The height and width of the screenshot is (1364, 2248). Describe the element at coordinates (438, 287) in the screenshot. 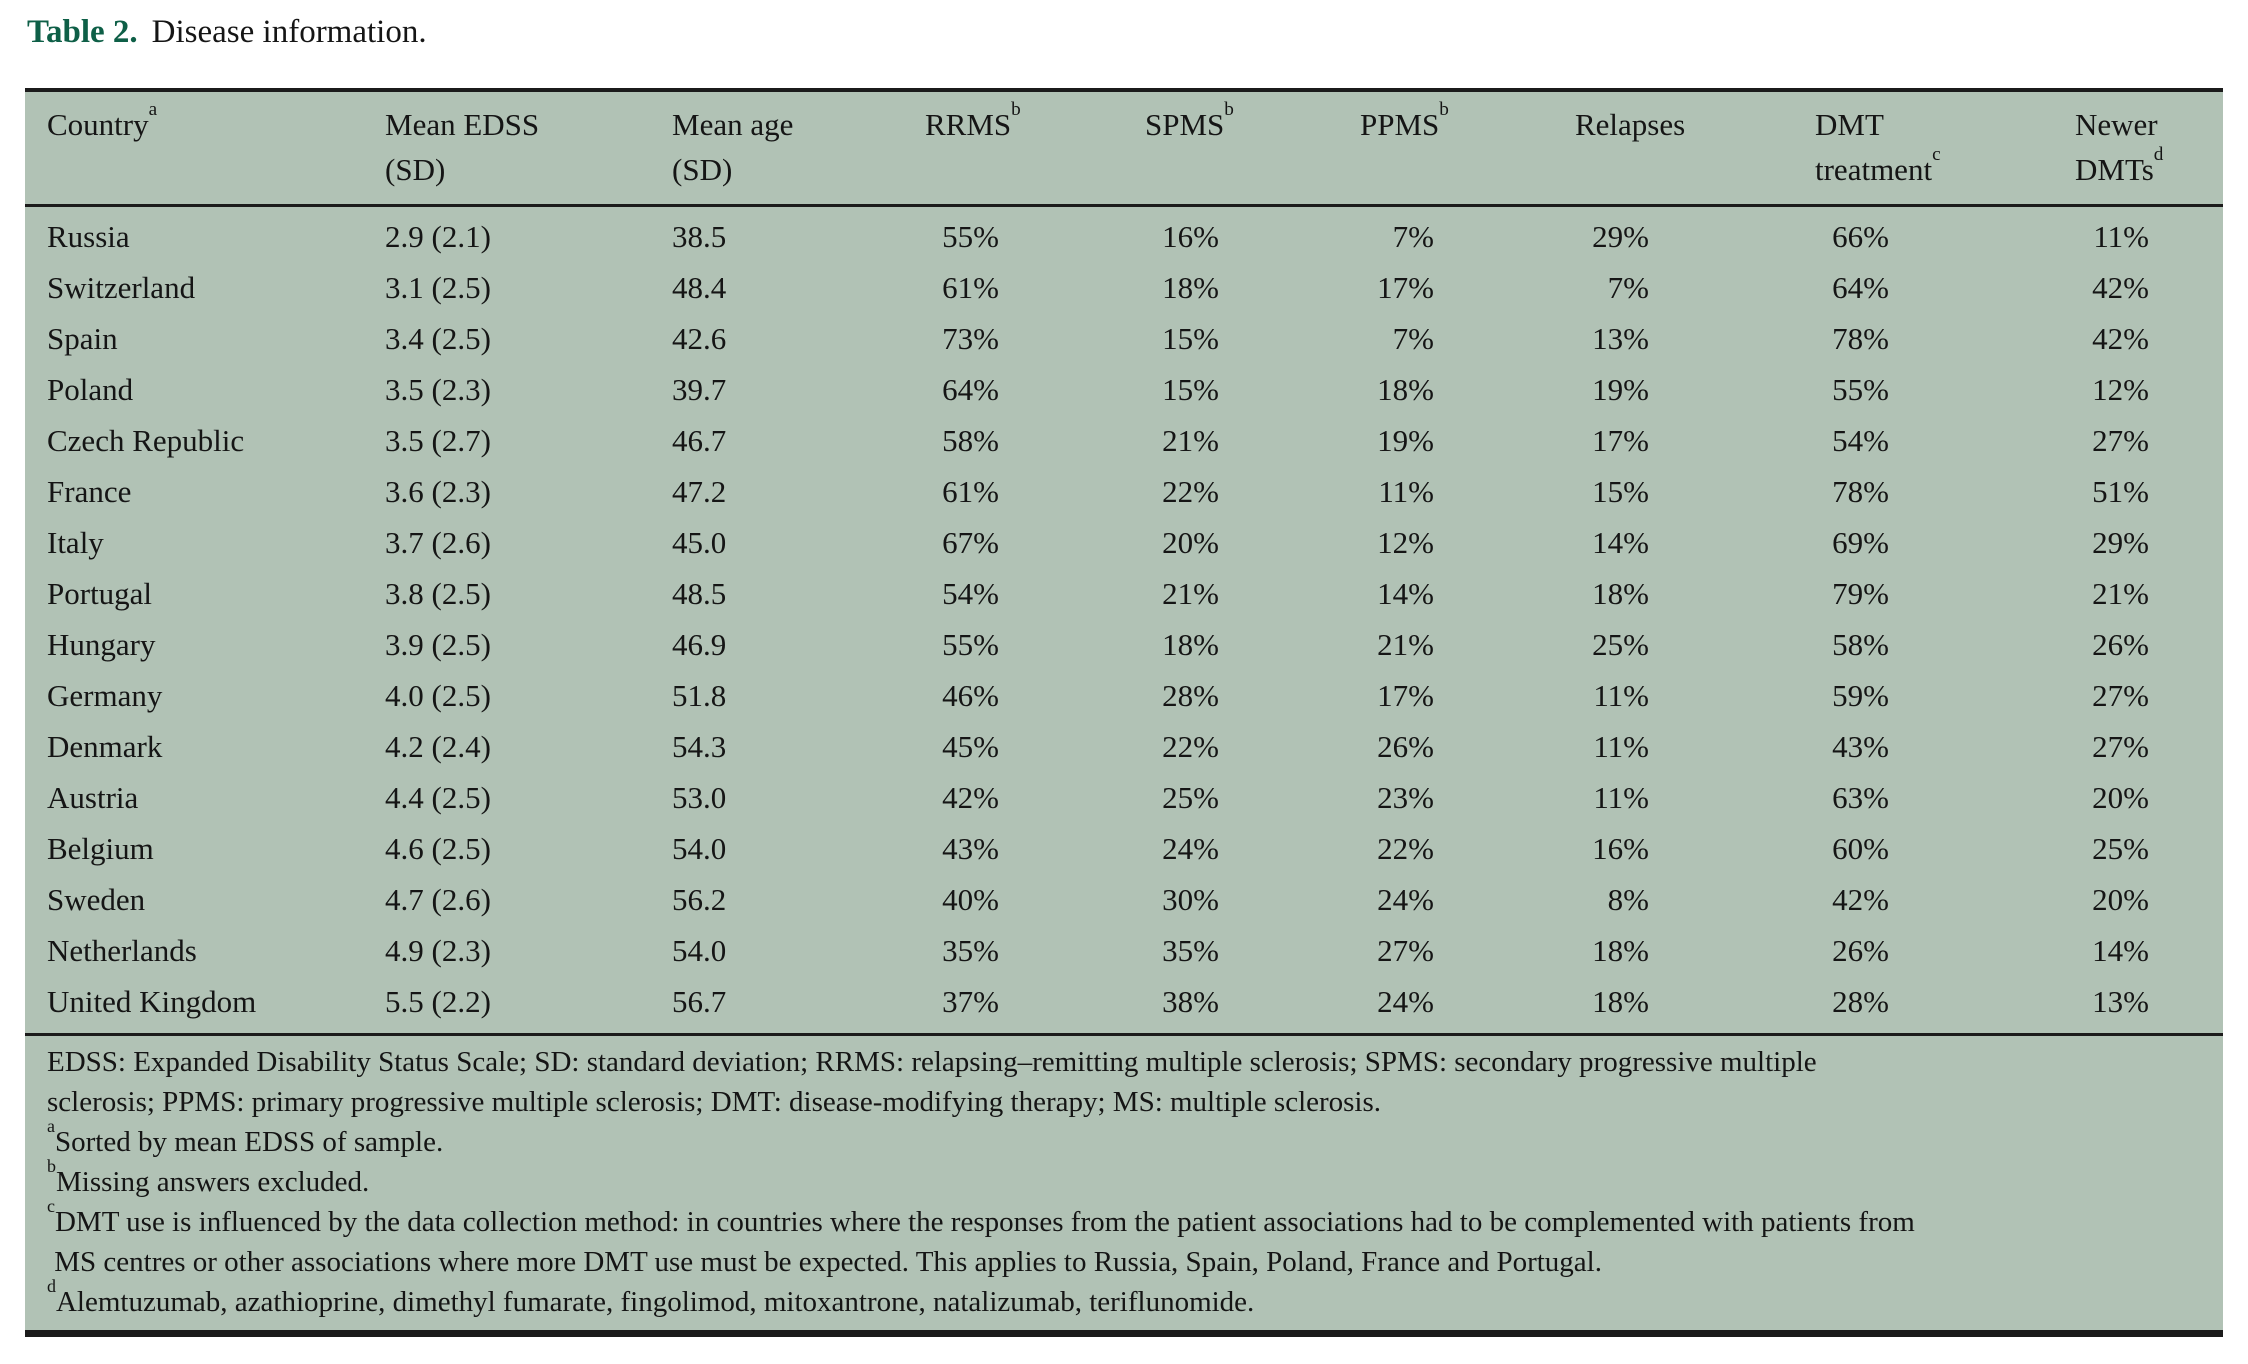

I see `cell-mean-edss: 3.1 (2.5)` at that location.